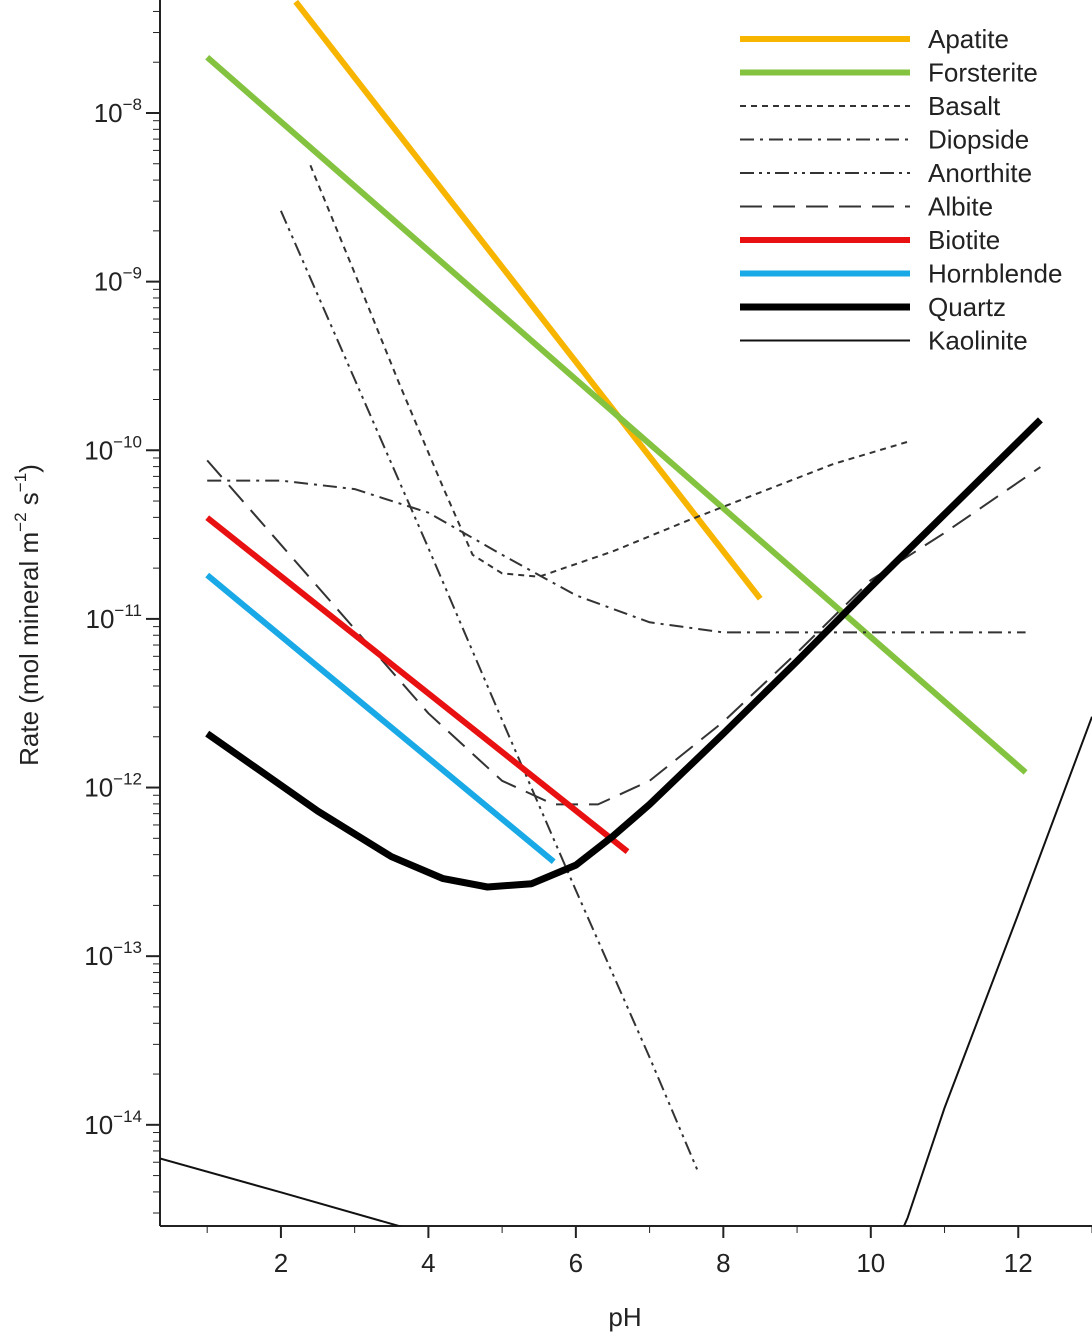 The width and height of the screenshot is (1092, 1336). I want to click on y-axis-label-exp1: −2, so click(20, 521).